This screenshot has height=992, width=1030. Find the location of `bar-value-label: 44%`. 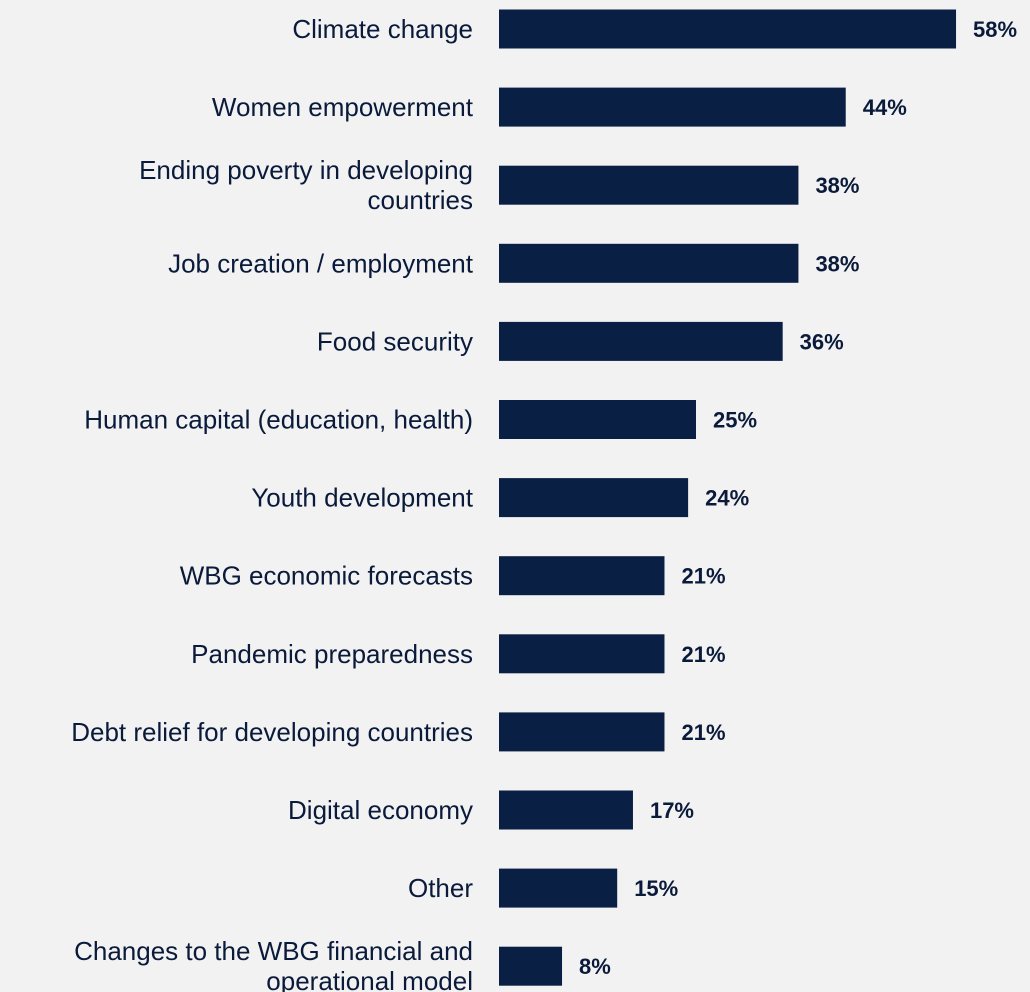

bar-value-label: 44% is located at coordinates (885, 107).